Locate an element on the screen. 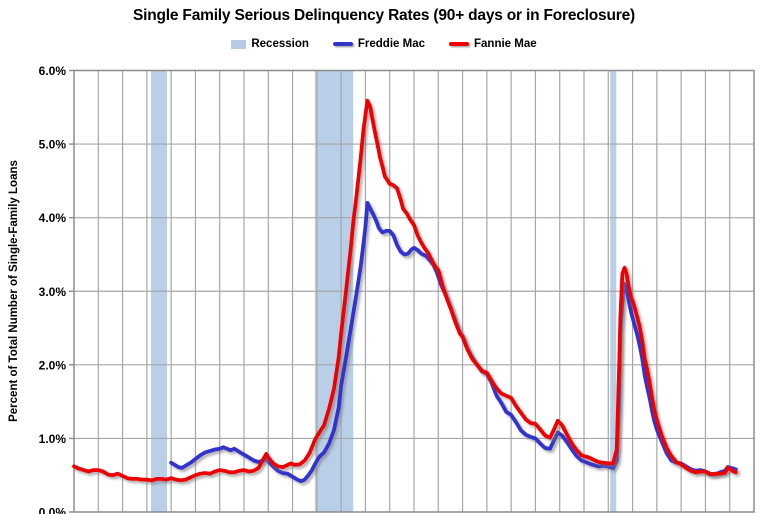 Image resolution: width=768 pixels, height=514 pixels. legend-label-fannie-mae: Fannie Mae is located at coordinates (505, 44).